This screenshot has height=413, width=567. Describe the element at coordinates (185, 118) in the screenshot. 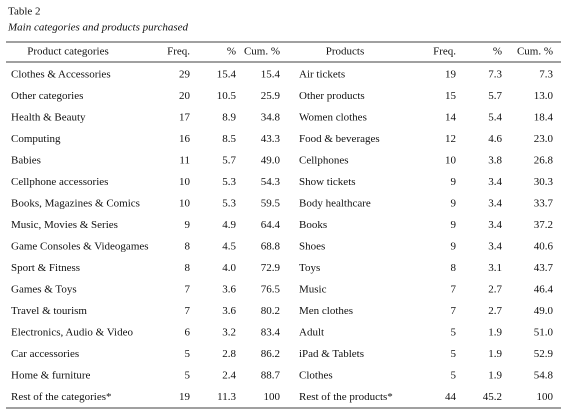

I see `table-cell: 17` at that location.